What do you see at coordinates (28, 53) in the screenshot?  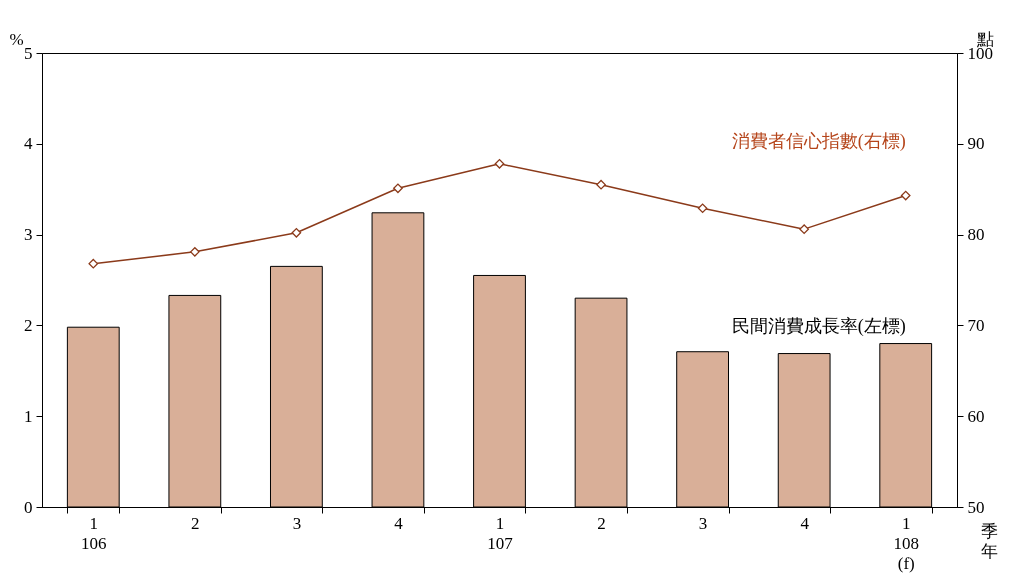 I see `y-tick-label: 5` at bounding box center [28, 53].